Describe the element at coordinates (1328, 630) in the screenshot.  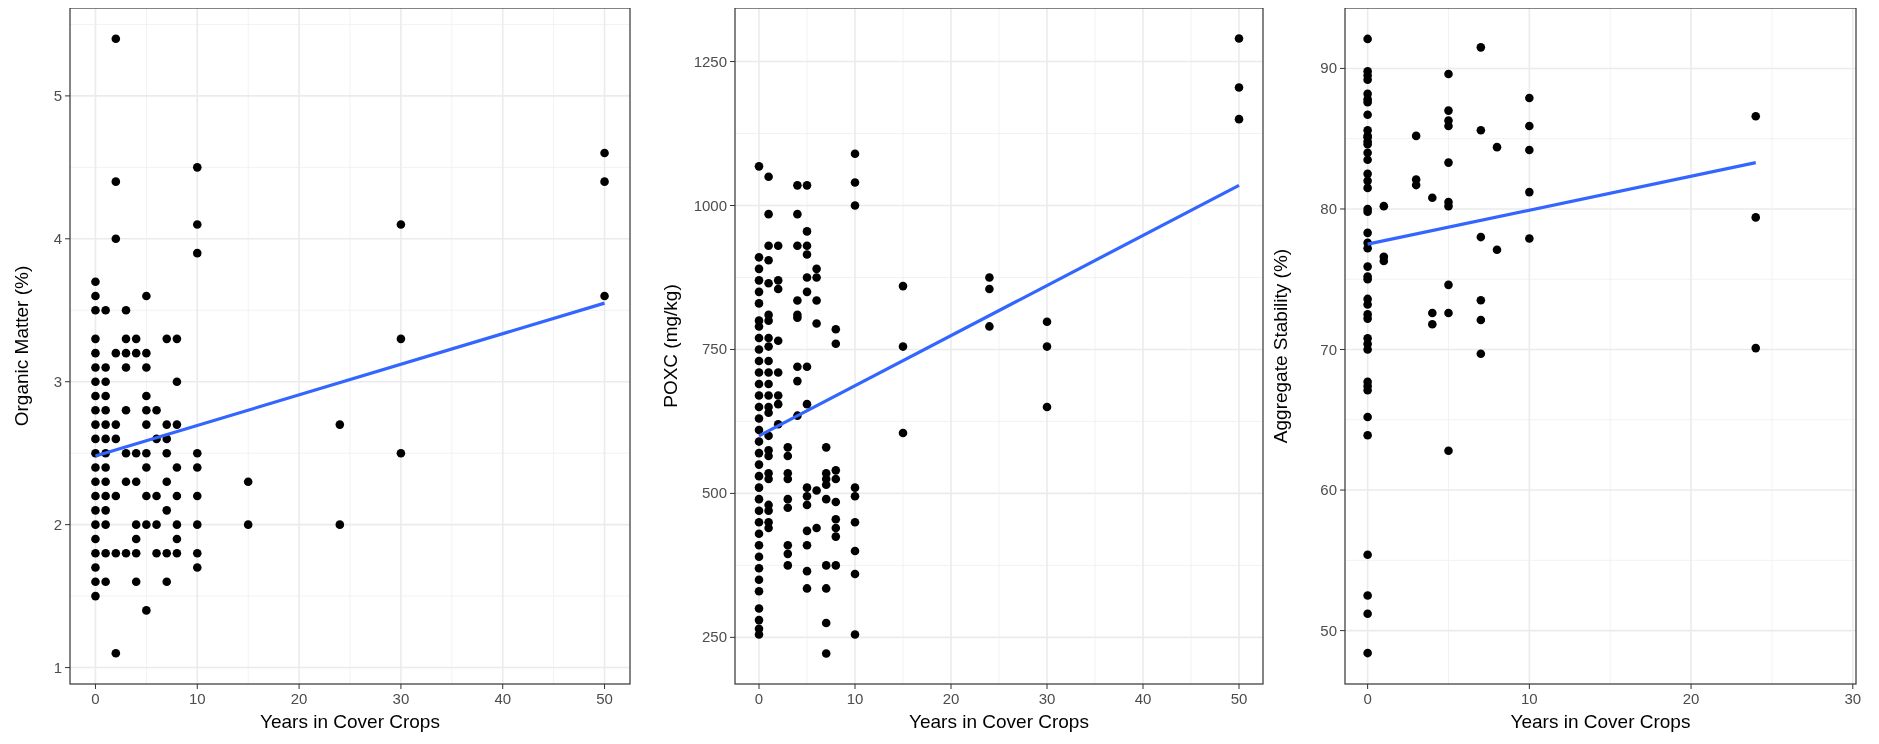
I see `y-tick-label: 50` at that location.